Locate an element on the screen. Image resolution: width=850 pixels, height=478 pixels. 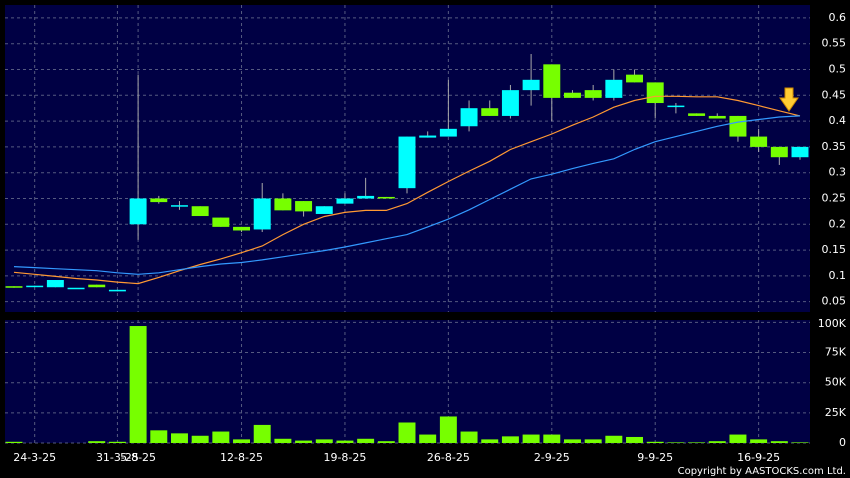
y-tick-label: 0.6 is located at coordinates (838, 17).